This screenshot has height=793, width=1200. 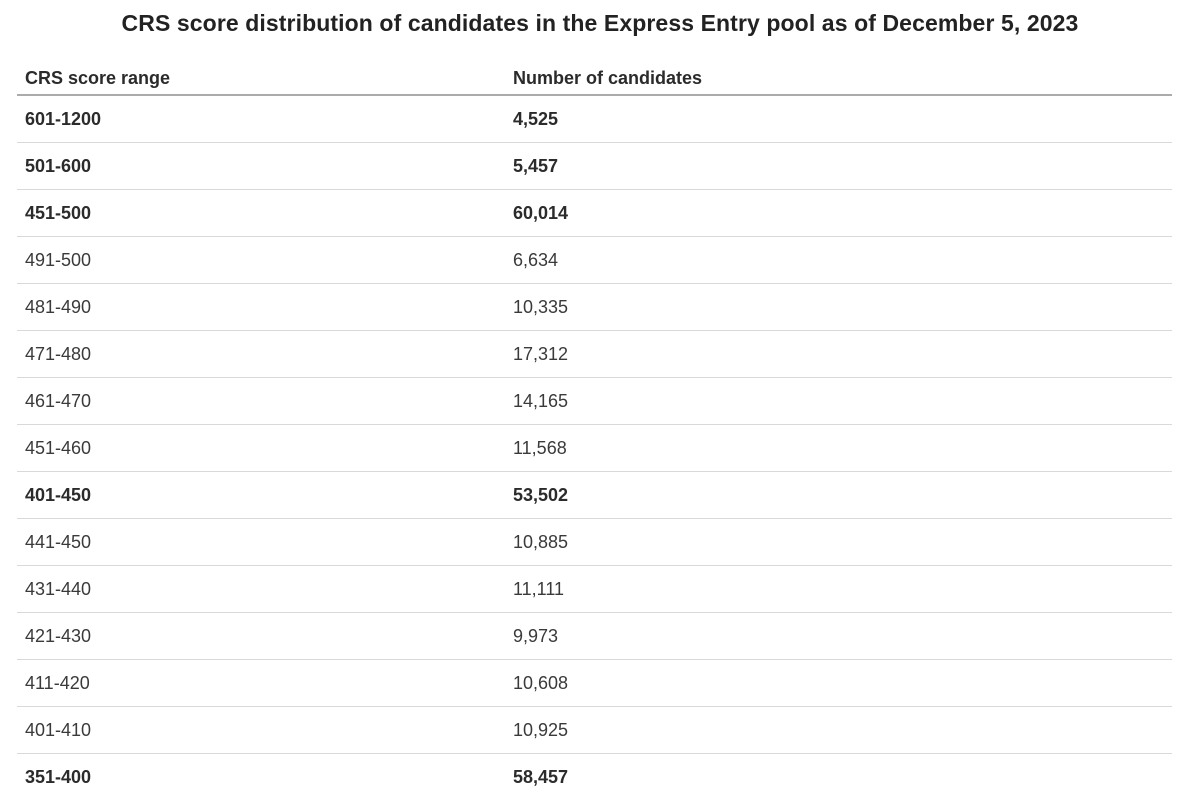 I want to click on candidate-count-cell: 14,165, so click(x=838, y=401).